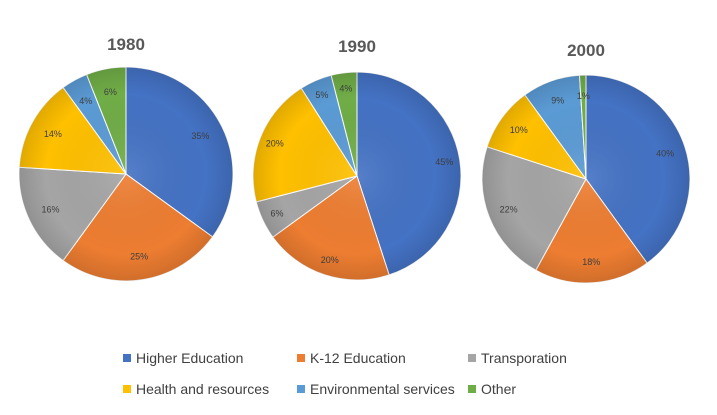  I want to click on legend-item: Transporation, so click(517, 358).